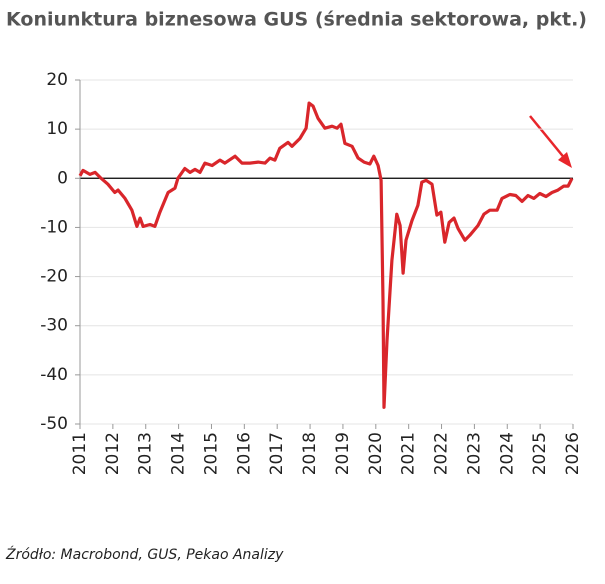  Describe the element at coordinates (57, 80) in the screenshot. I see `y-tick-label: 20` at that location.